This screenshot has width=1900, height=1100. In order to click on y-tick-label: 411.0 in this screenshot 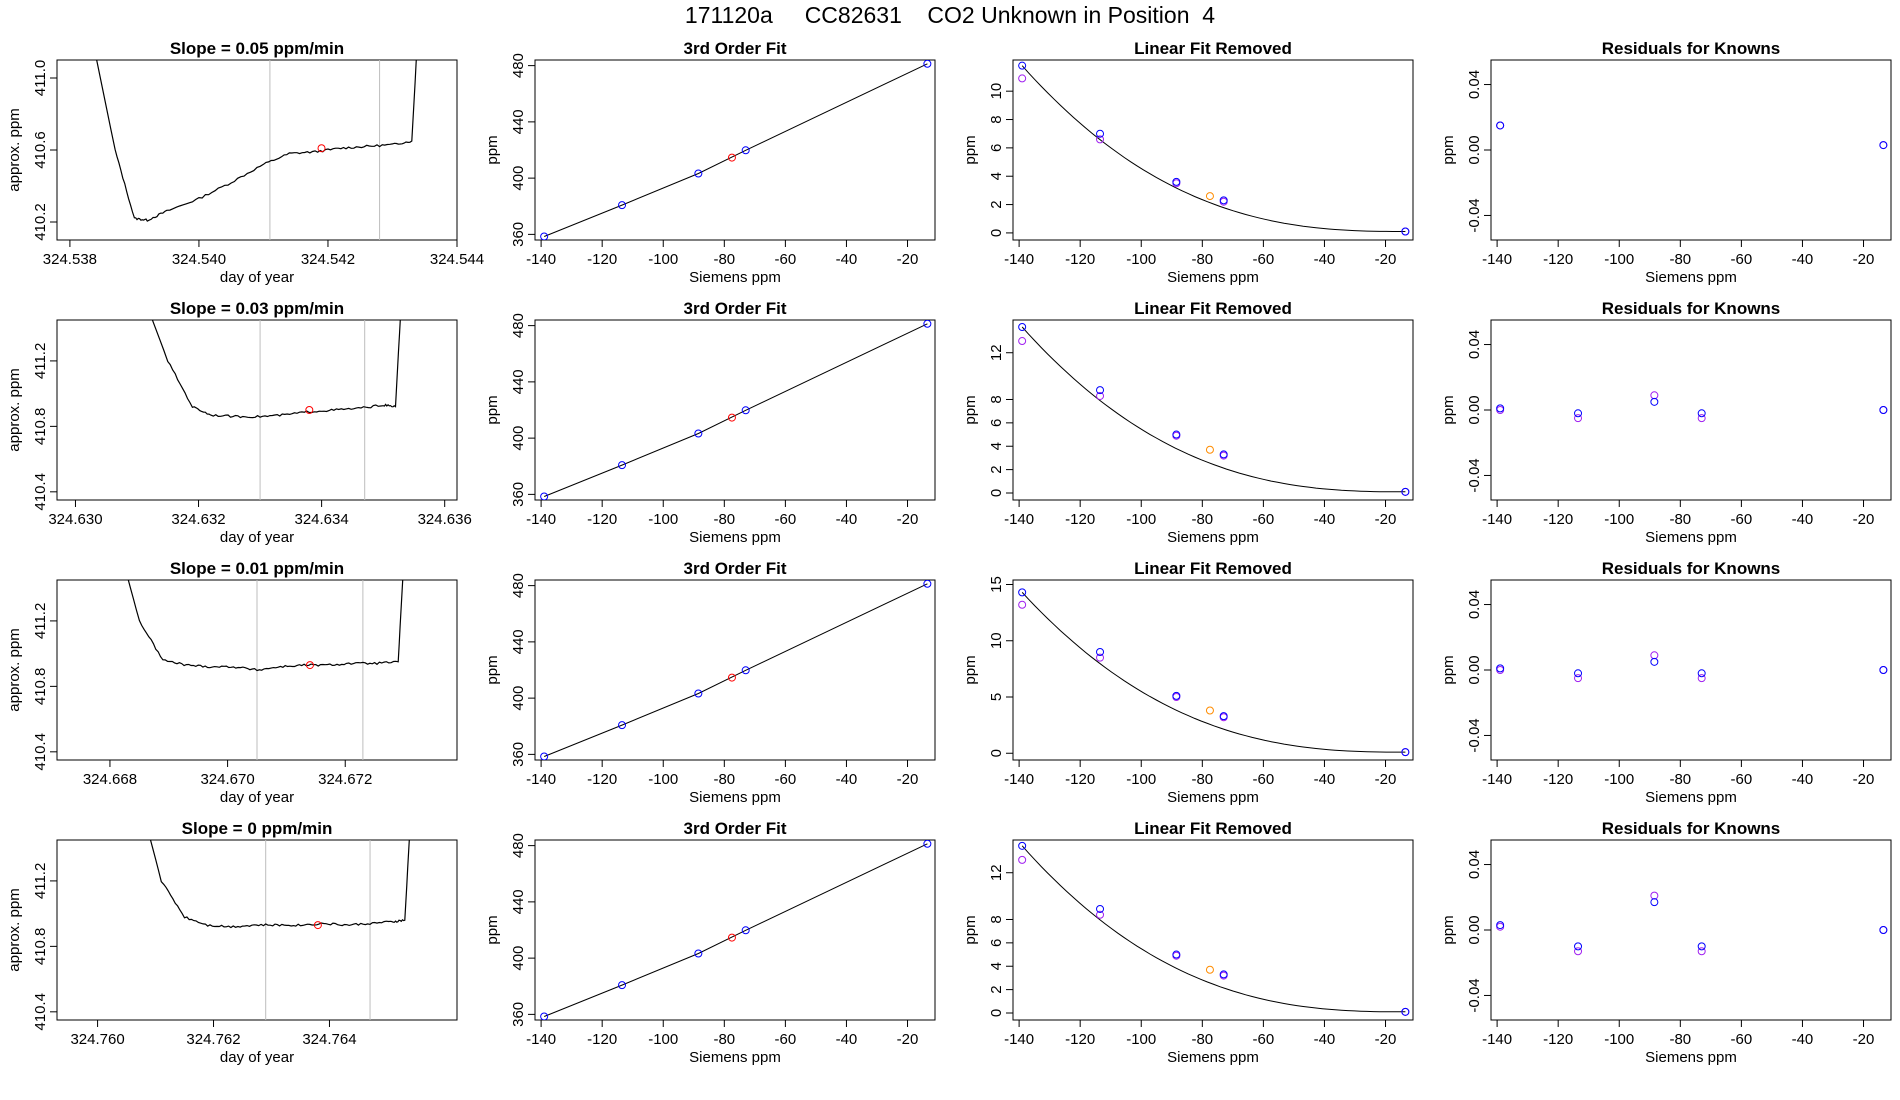, I will do `click(40, 78)`.